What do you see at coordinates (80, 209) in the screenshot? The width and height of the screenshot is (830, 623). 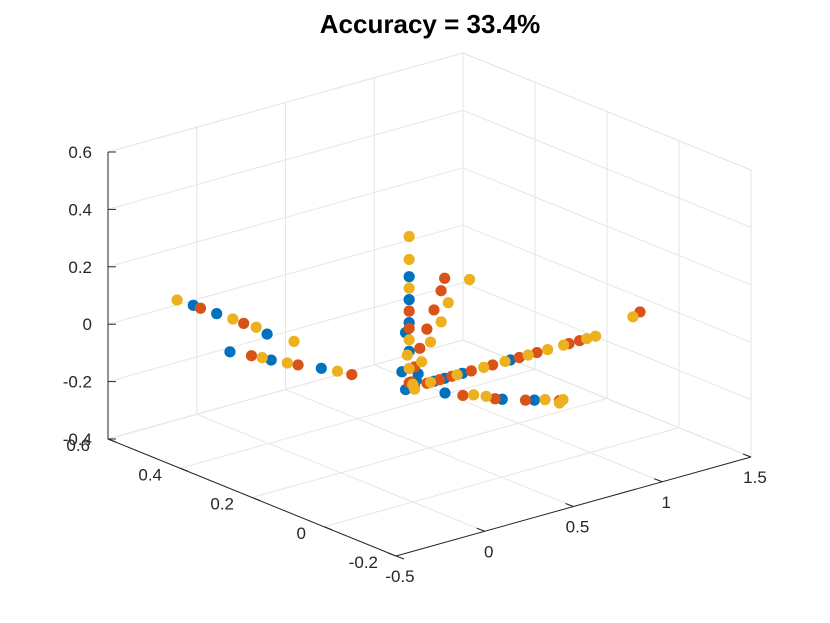 I see `z-tick-label: 0.4` at bounding box center [80, 209].